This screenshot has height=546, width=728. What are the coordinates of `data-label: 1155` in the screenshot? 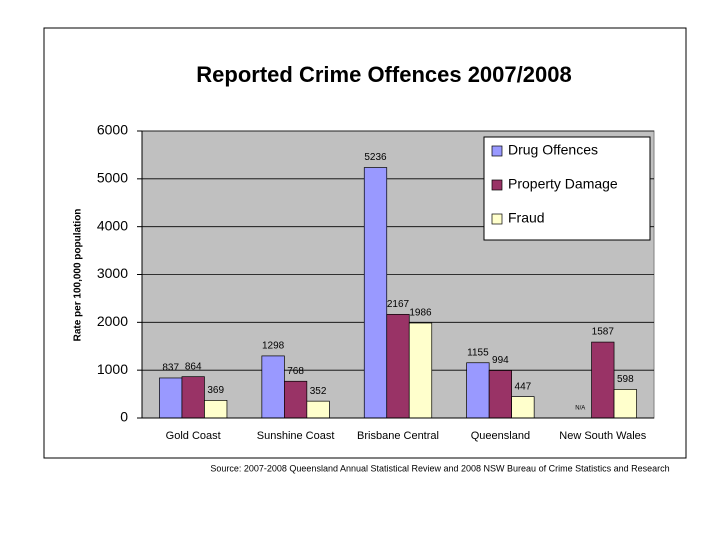 It's located at (478, 352).